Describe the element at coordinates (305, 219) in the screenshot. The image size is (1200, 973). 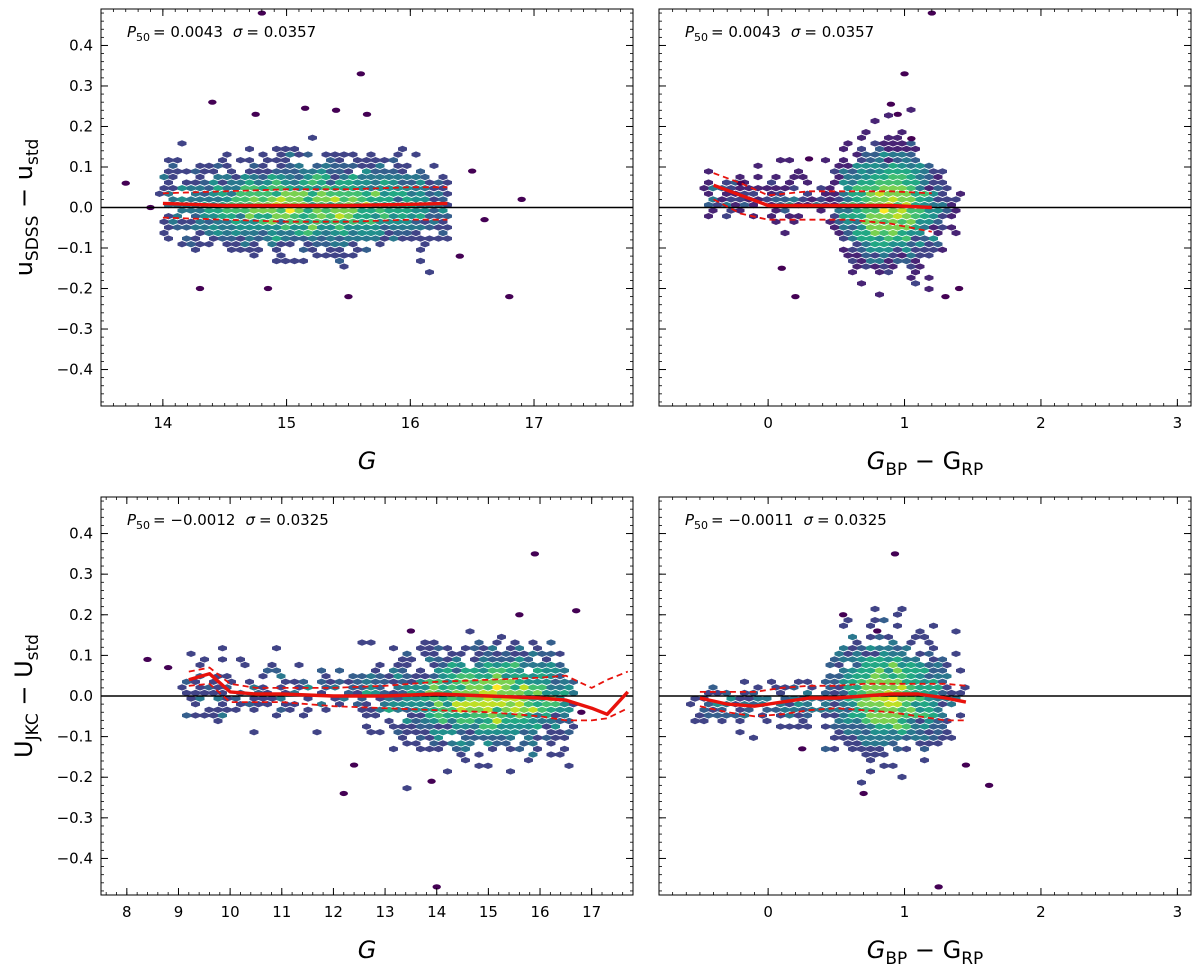
I see `series-lower` at that location.